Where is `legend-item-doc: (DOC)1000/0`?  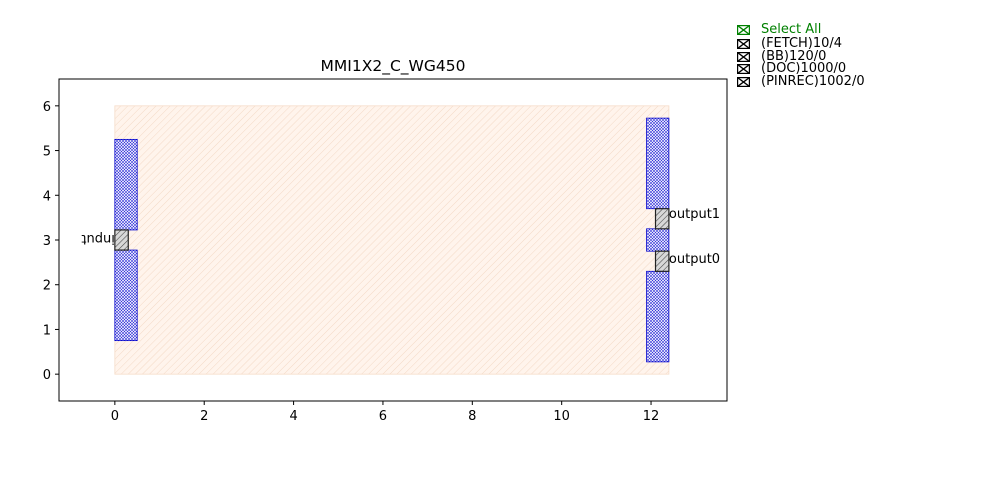 legend-item-doc: (DOC)1000/0 is located at coordinates (801, 68).